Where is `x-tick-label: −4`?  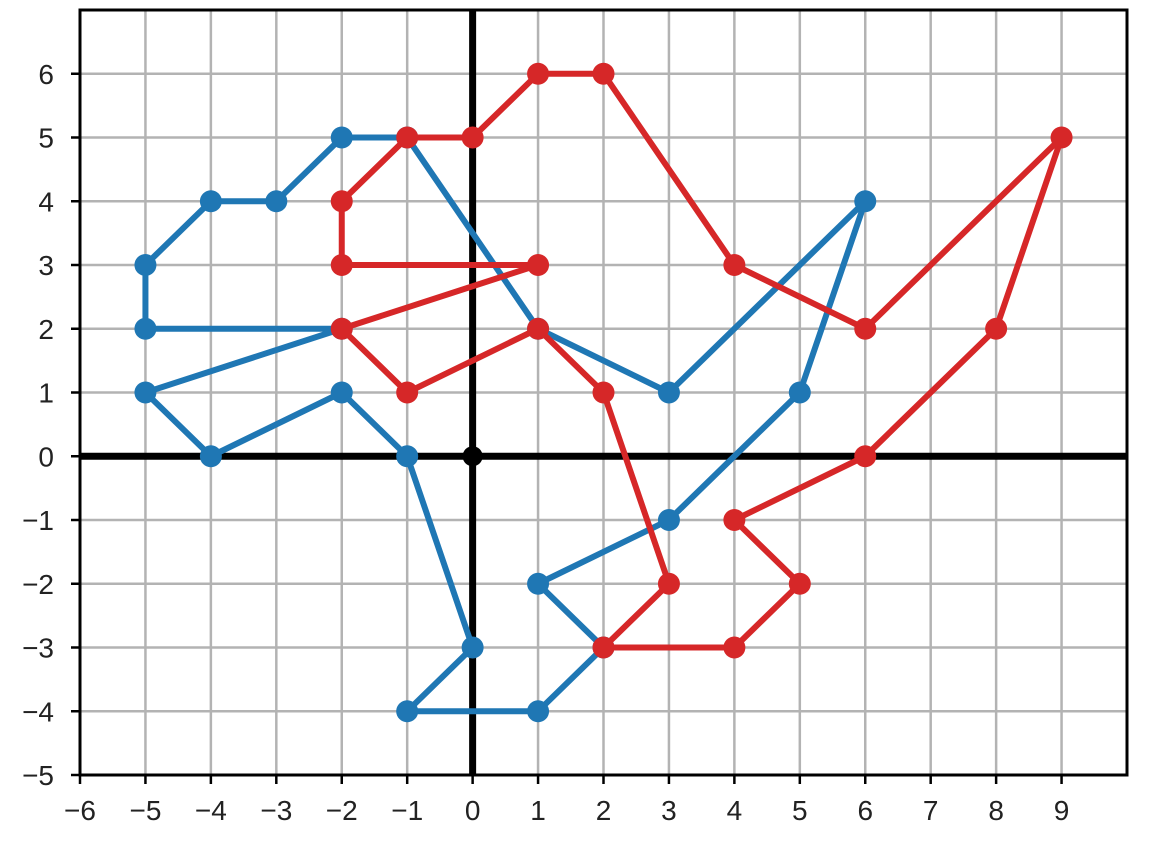
x-tick-label: −4 is located at coordinates (211, 810).